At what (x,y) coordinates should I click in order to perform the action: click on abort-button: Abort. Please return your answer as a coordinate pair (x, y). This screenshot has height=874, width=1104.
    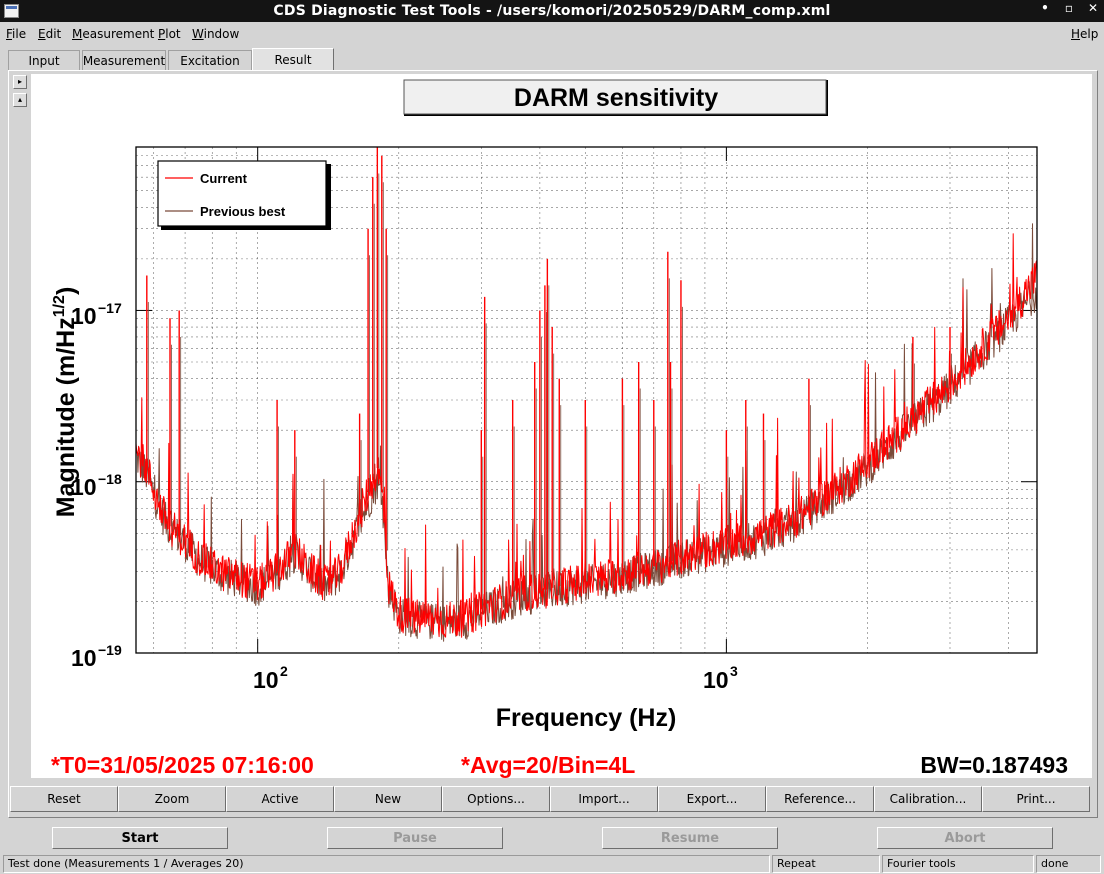
    Looking at the image, I should click on (965, 838).